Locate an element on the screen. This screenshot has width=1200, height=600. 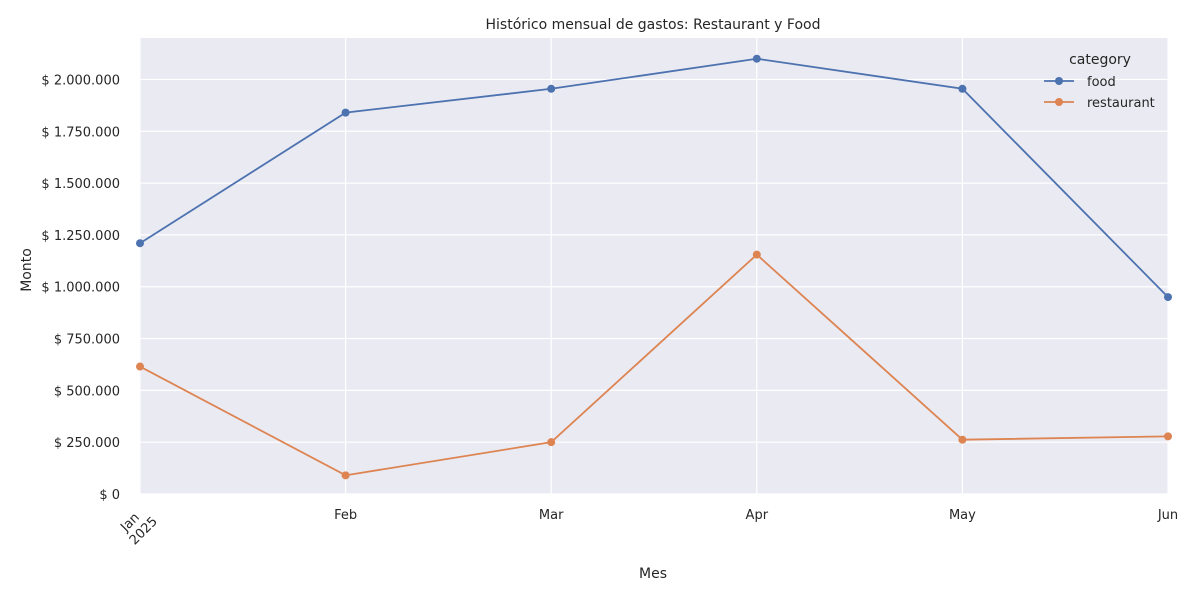
legend-title: category is located at coordinates (1100, 60).